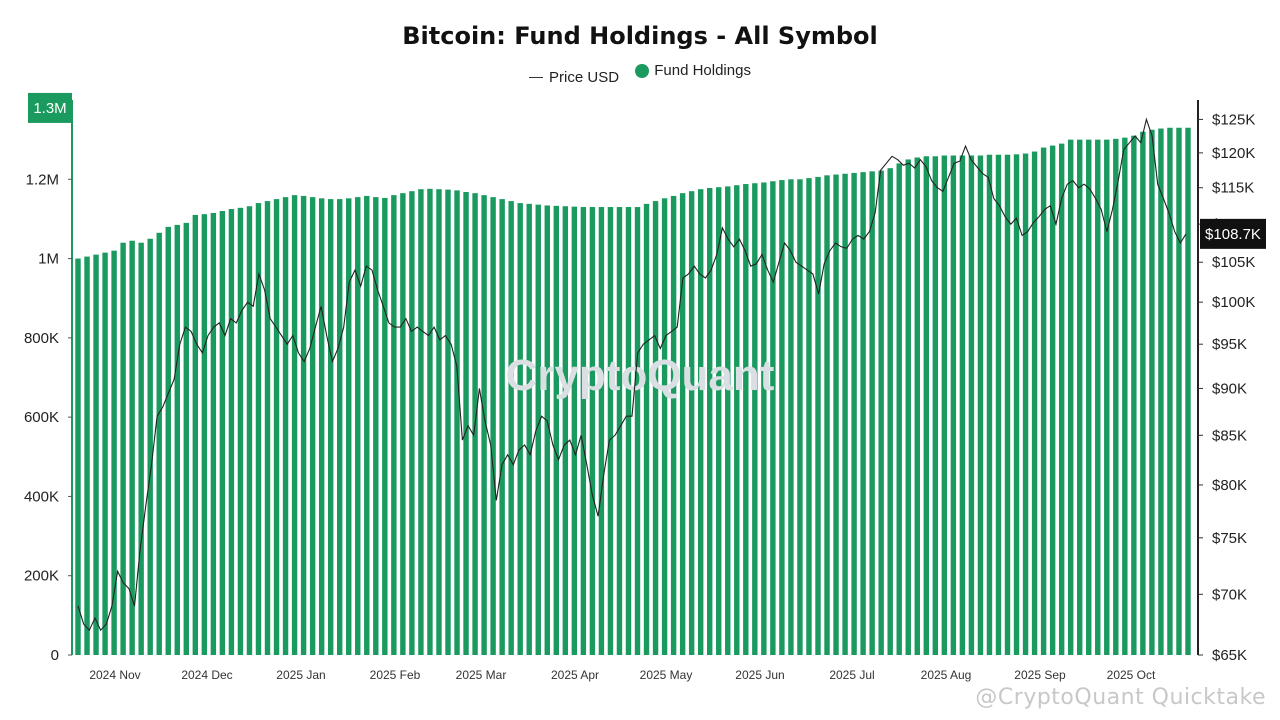 This screenshot has height=720, width=1280. Describe the element at coordinates (1120, 697) in the screenshot. I see `watermark-bottom-right: @CryptoQuant Quicktake` at that location.